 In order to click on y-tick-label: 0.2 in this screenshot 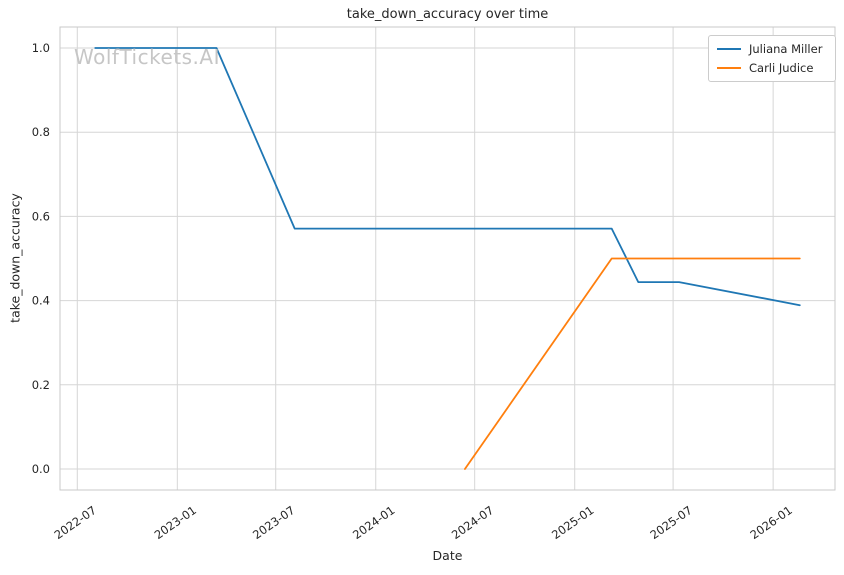, I will do `click(41, 385)`.